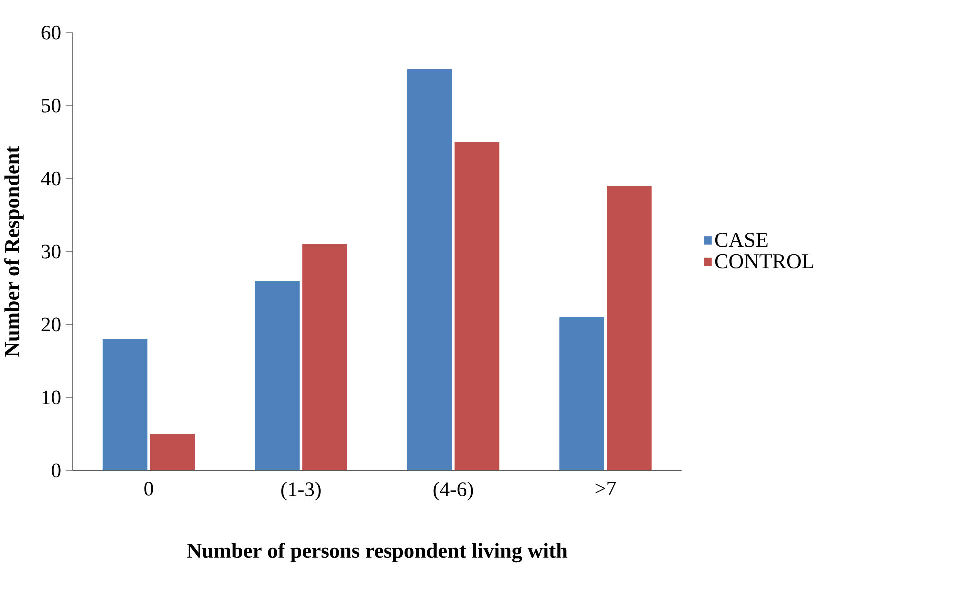  I want to click on x-tick-label: >7, so click(606, 489).